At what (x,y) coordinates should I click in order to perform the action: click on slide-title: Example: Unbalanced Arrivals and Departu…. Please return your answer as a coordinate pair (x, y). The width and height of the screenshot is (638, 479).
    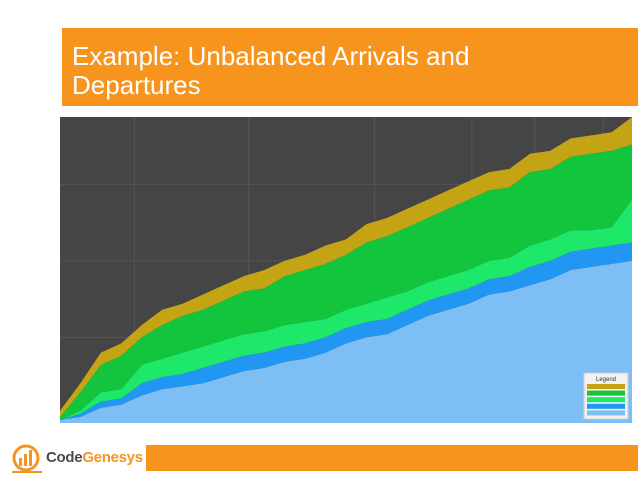
    Looking at the image, I should click on (271, 70).